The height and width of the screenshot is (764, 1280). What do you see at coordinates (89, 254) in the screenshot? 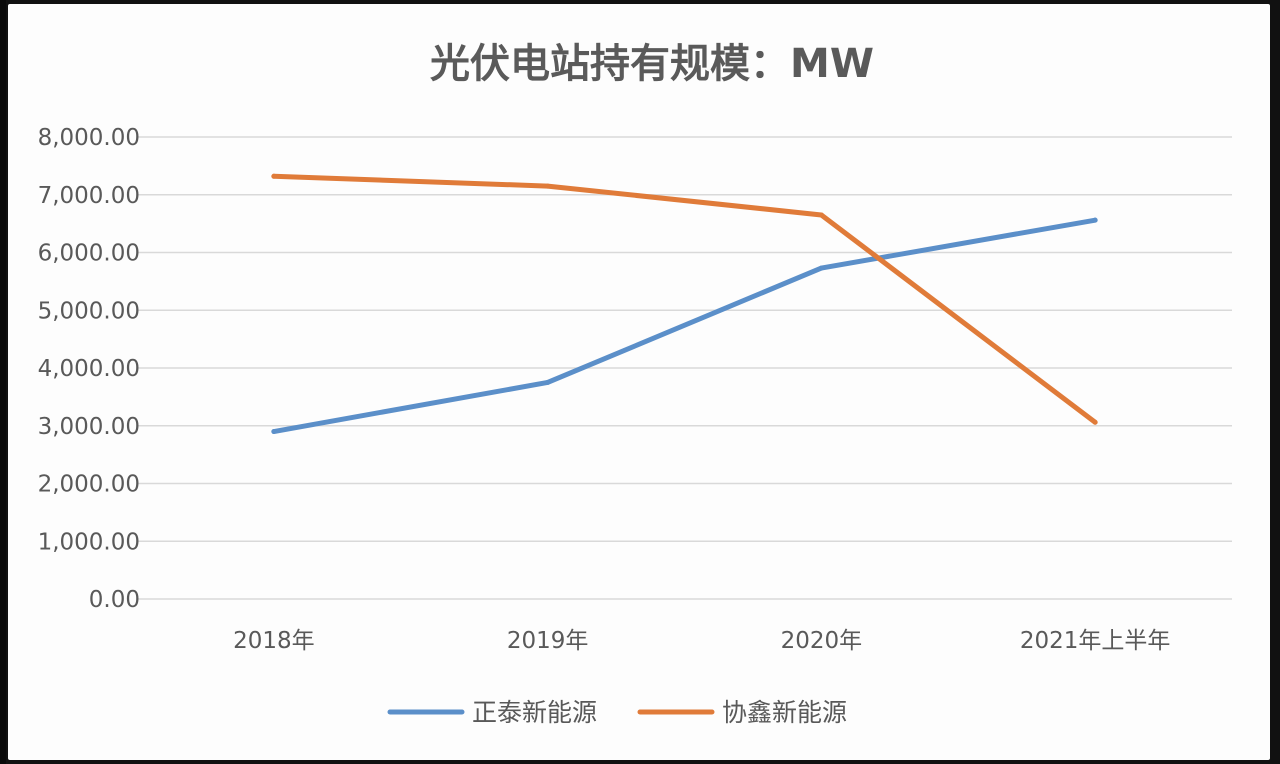
I see `y-tick-label: 6,000.00` at bounding box center [89, 254].